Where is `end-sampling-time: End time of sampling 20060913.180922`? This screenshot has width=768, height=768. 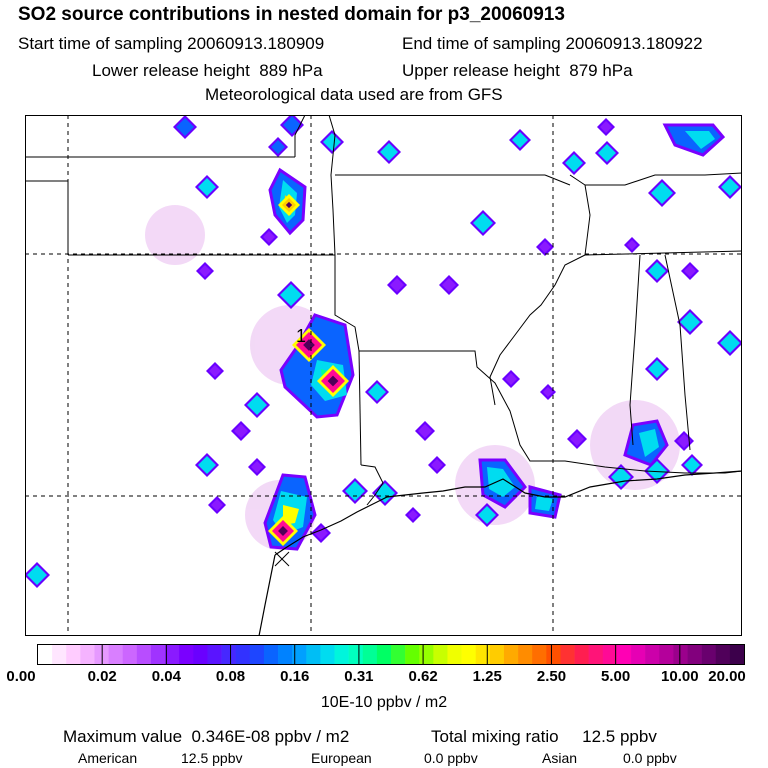
end-sampling-time: End time of sampling 20060913.180922 is located at coordinates (552, 43).